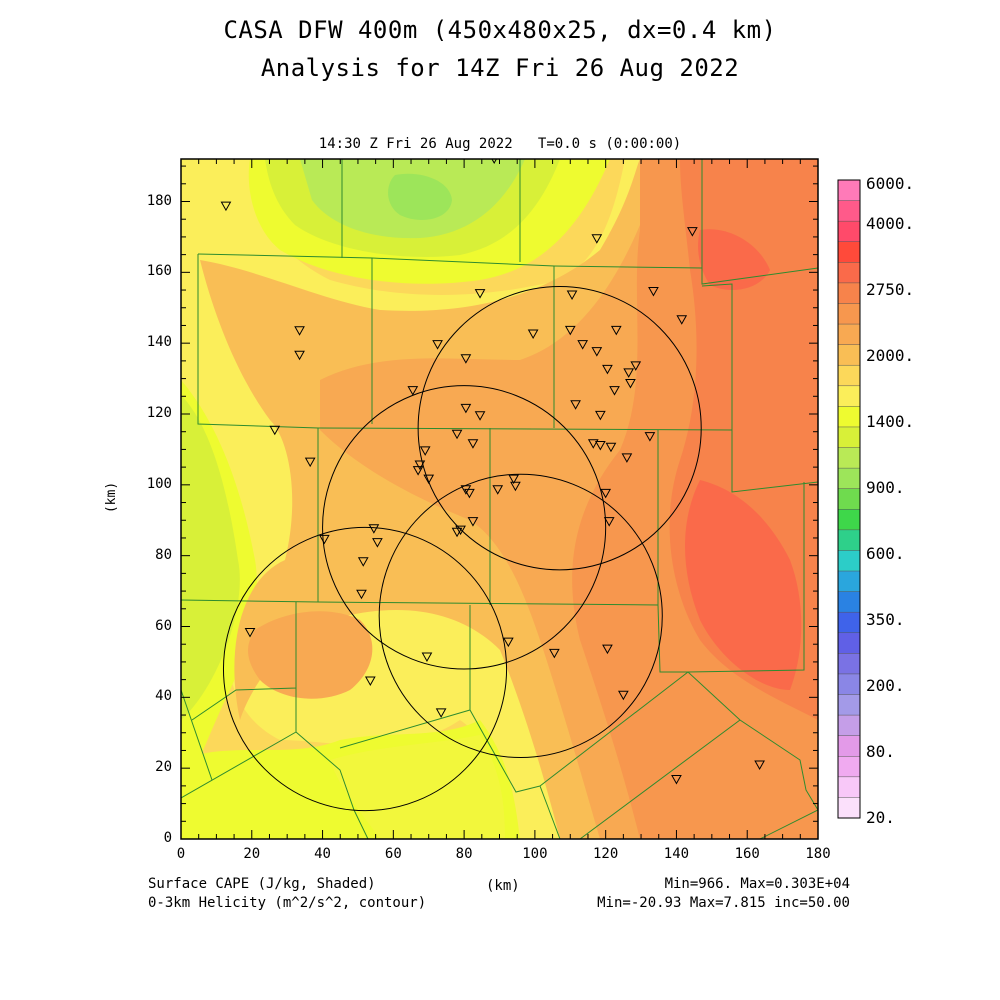  I want to click on footer-contour-minmax: Min=-20.93 Max=7.815 inc=50.00, so click(723, 903).